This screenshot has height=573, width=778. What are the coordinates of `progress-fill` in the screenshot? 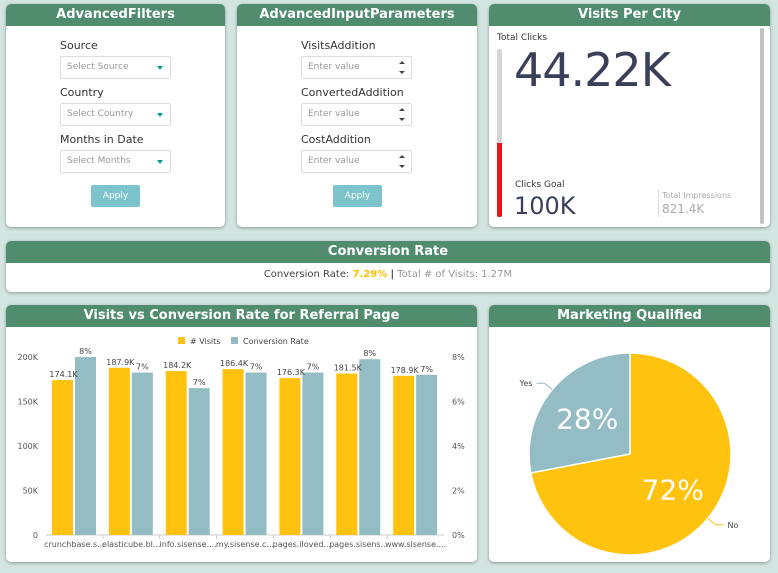 It's located at (499, 180).